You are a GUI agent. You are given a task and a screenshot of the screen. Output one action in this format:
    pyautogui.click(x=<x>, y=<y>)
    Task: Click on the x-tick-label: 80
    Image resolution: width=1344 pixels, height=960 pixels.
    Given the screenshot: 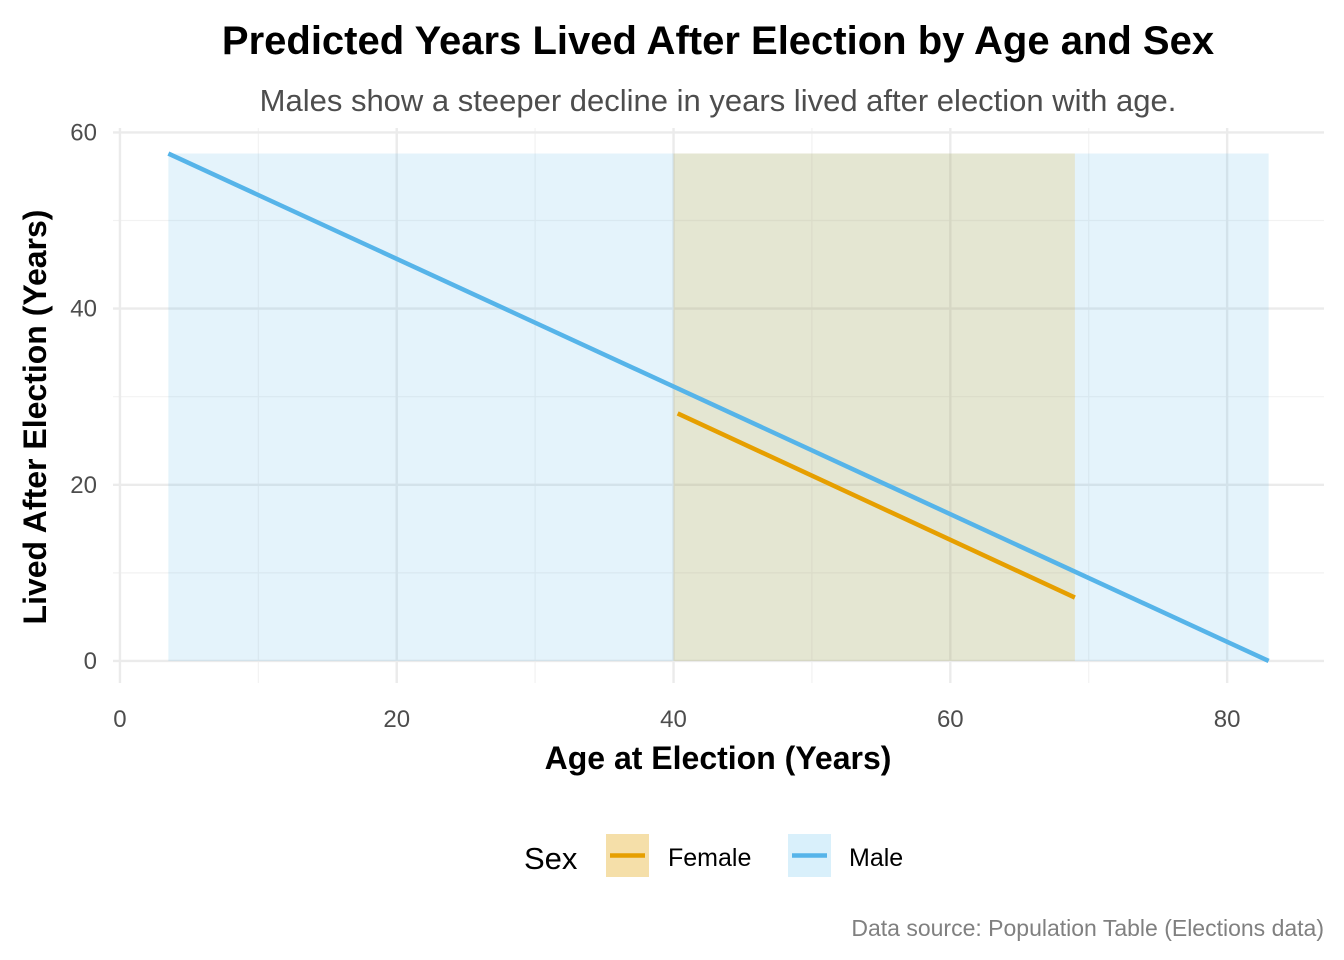 What is the action you would take?
    pyautogui.click(x=1227, y=719)
    